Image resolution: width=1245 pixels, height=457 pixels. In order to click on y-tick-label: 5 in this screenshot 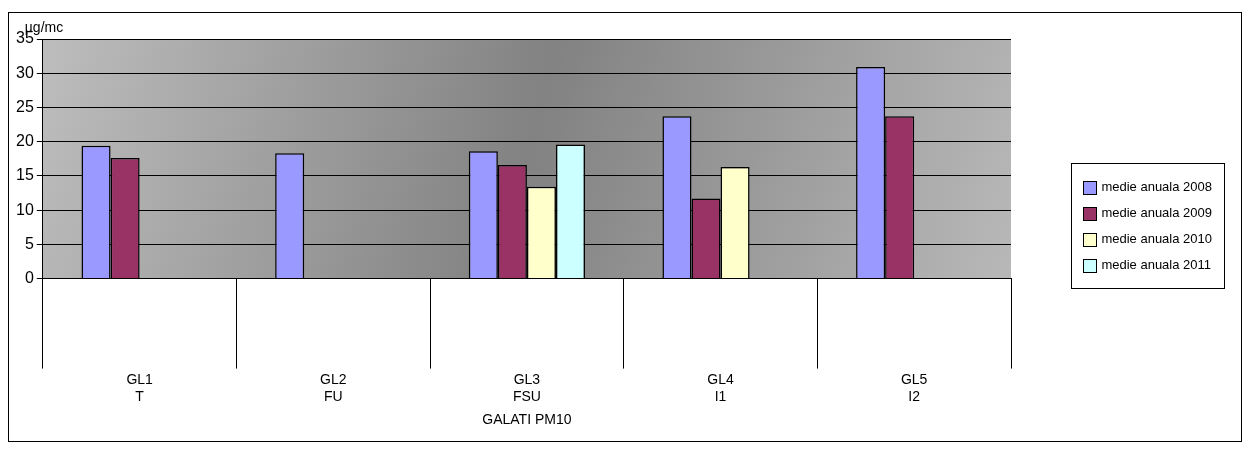, I will do `click(29, 243)`.